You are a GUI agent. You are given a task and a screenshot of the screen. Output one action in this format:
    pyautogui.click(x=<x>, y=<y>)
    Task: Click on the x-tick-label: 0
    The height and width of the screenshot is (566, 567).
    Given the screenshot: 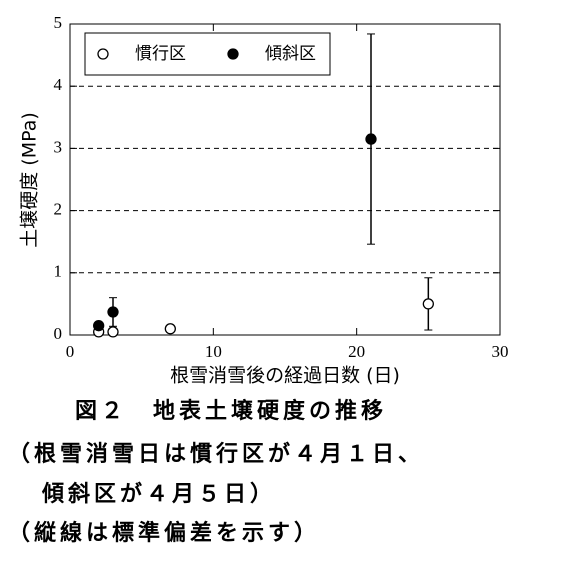 What is the action you would take?
    pyautogui.click(x=70, y=351)
    